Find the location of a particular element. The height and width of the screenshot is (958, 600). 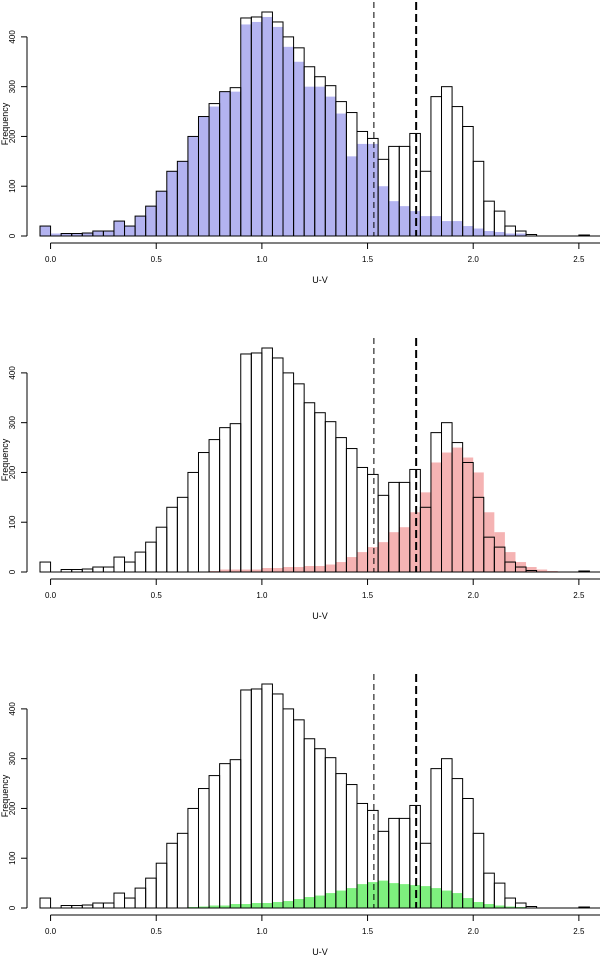

y-tick-label: 200 is located at coordinates (12, 136).